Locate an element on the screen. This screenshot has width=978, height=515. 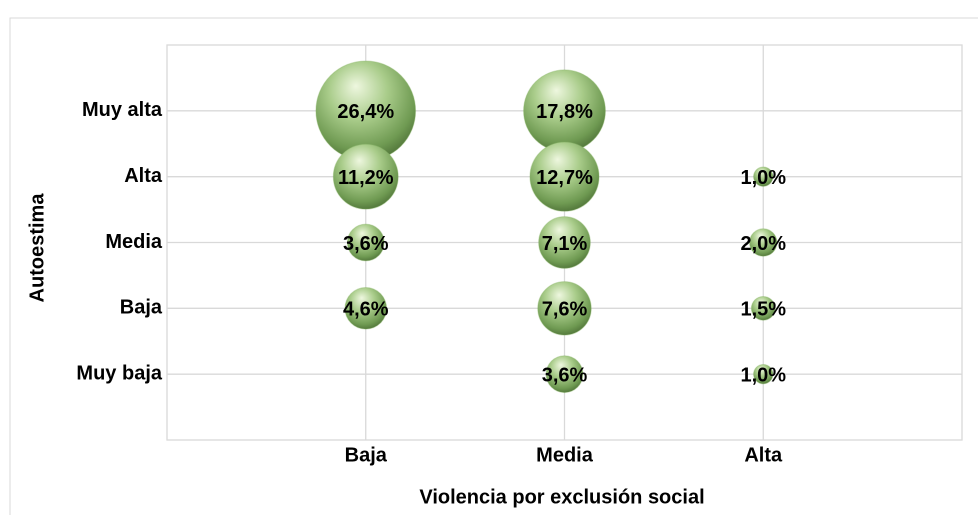
data-label: 7,6% is located at coordinates (565, 310).